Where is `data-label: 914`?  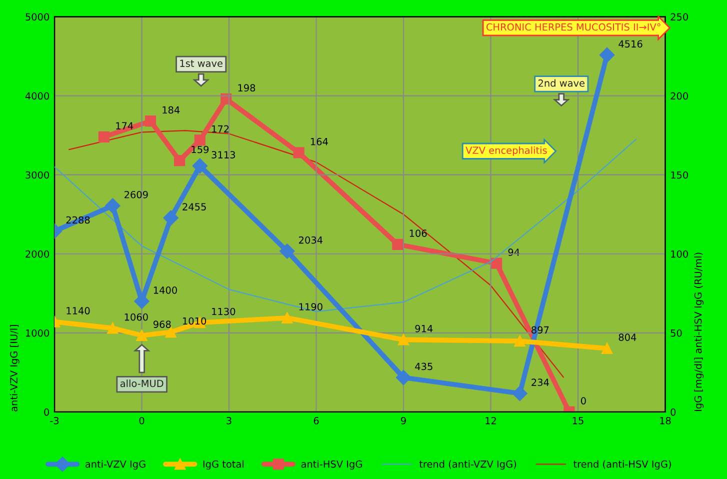 data-label: 914 is located at coordinates (424, 328).